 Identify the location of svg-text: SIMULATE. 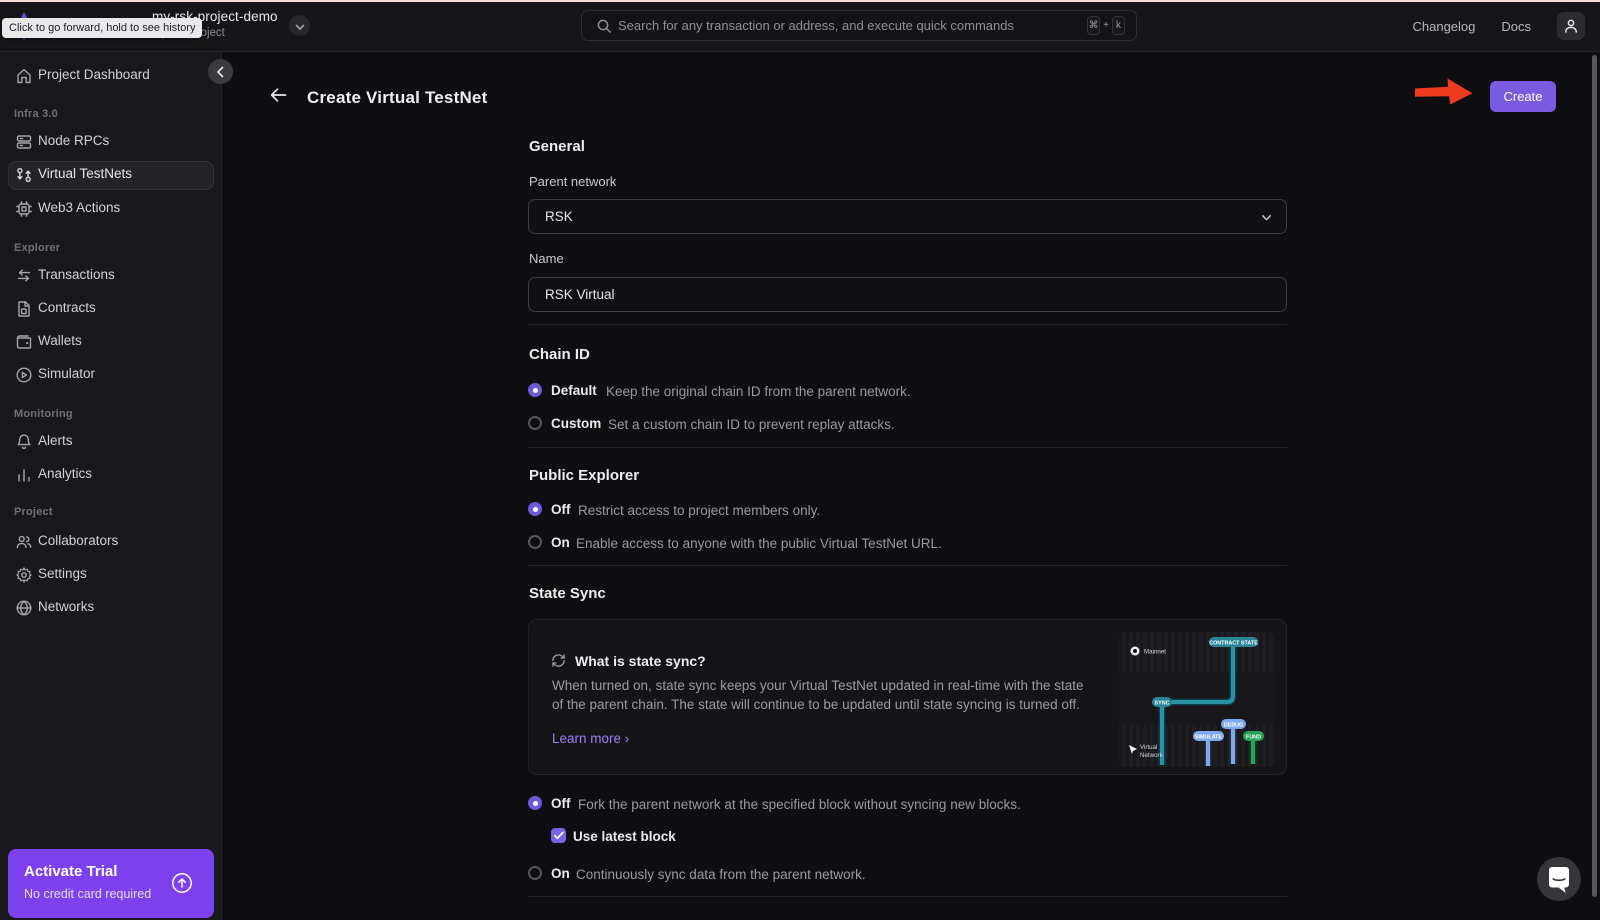
(1209, 737).